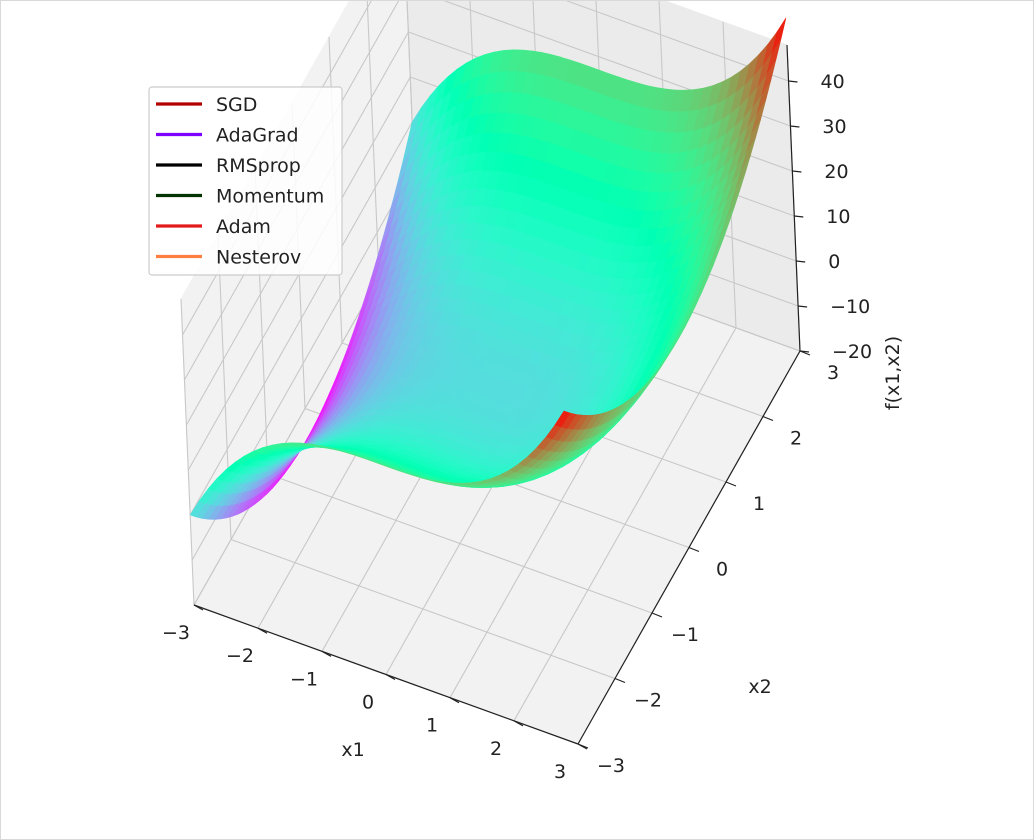 The width and height of the screenshot is (1034, 840). I want to click on y-axis-label: x2, so click(759, 687).